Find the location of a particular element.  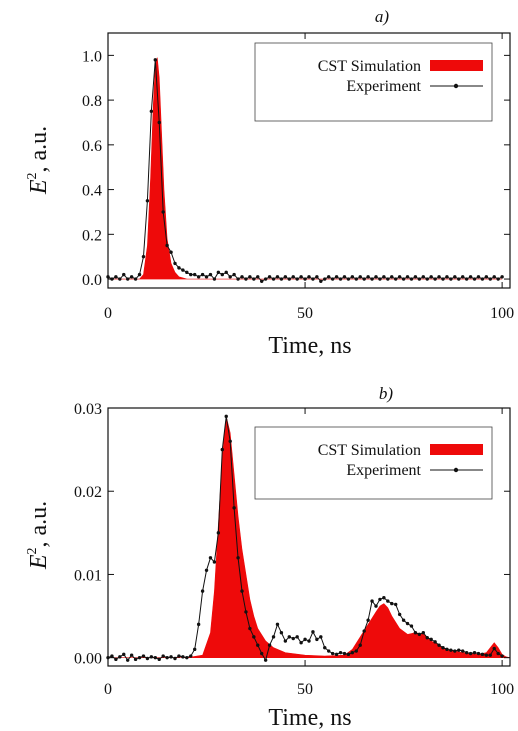

legend: CST Simulation Experiment is located at coordinates (373, 463).